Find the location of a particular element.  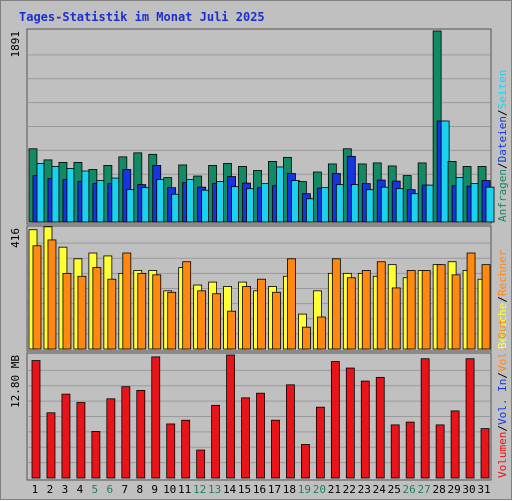

legend-entry: Vol. In is located at coordinates (502, 402).